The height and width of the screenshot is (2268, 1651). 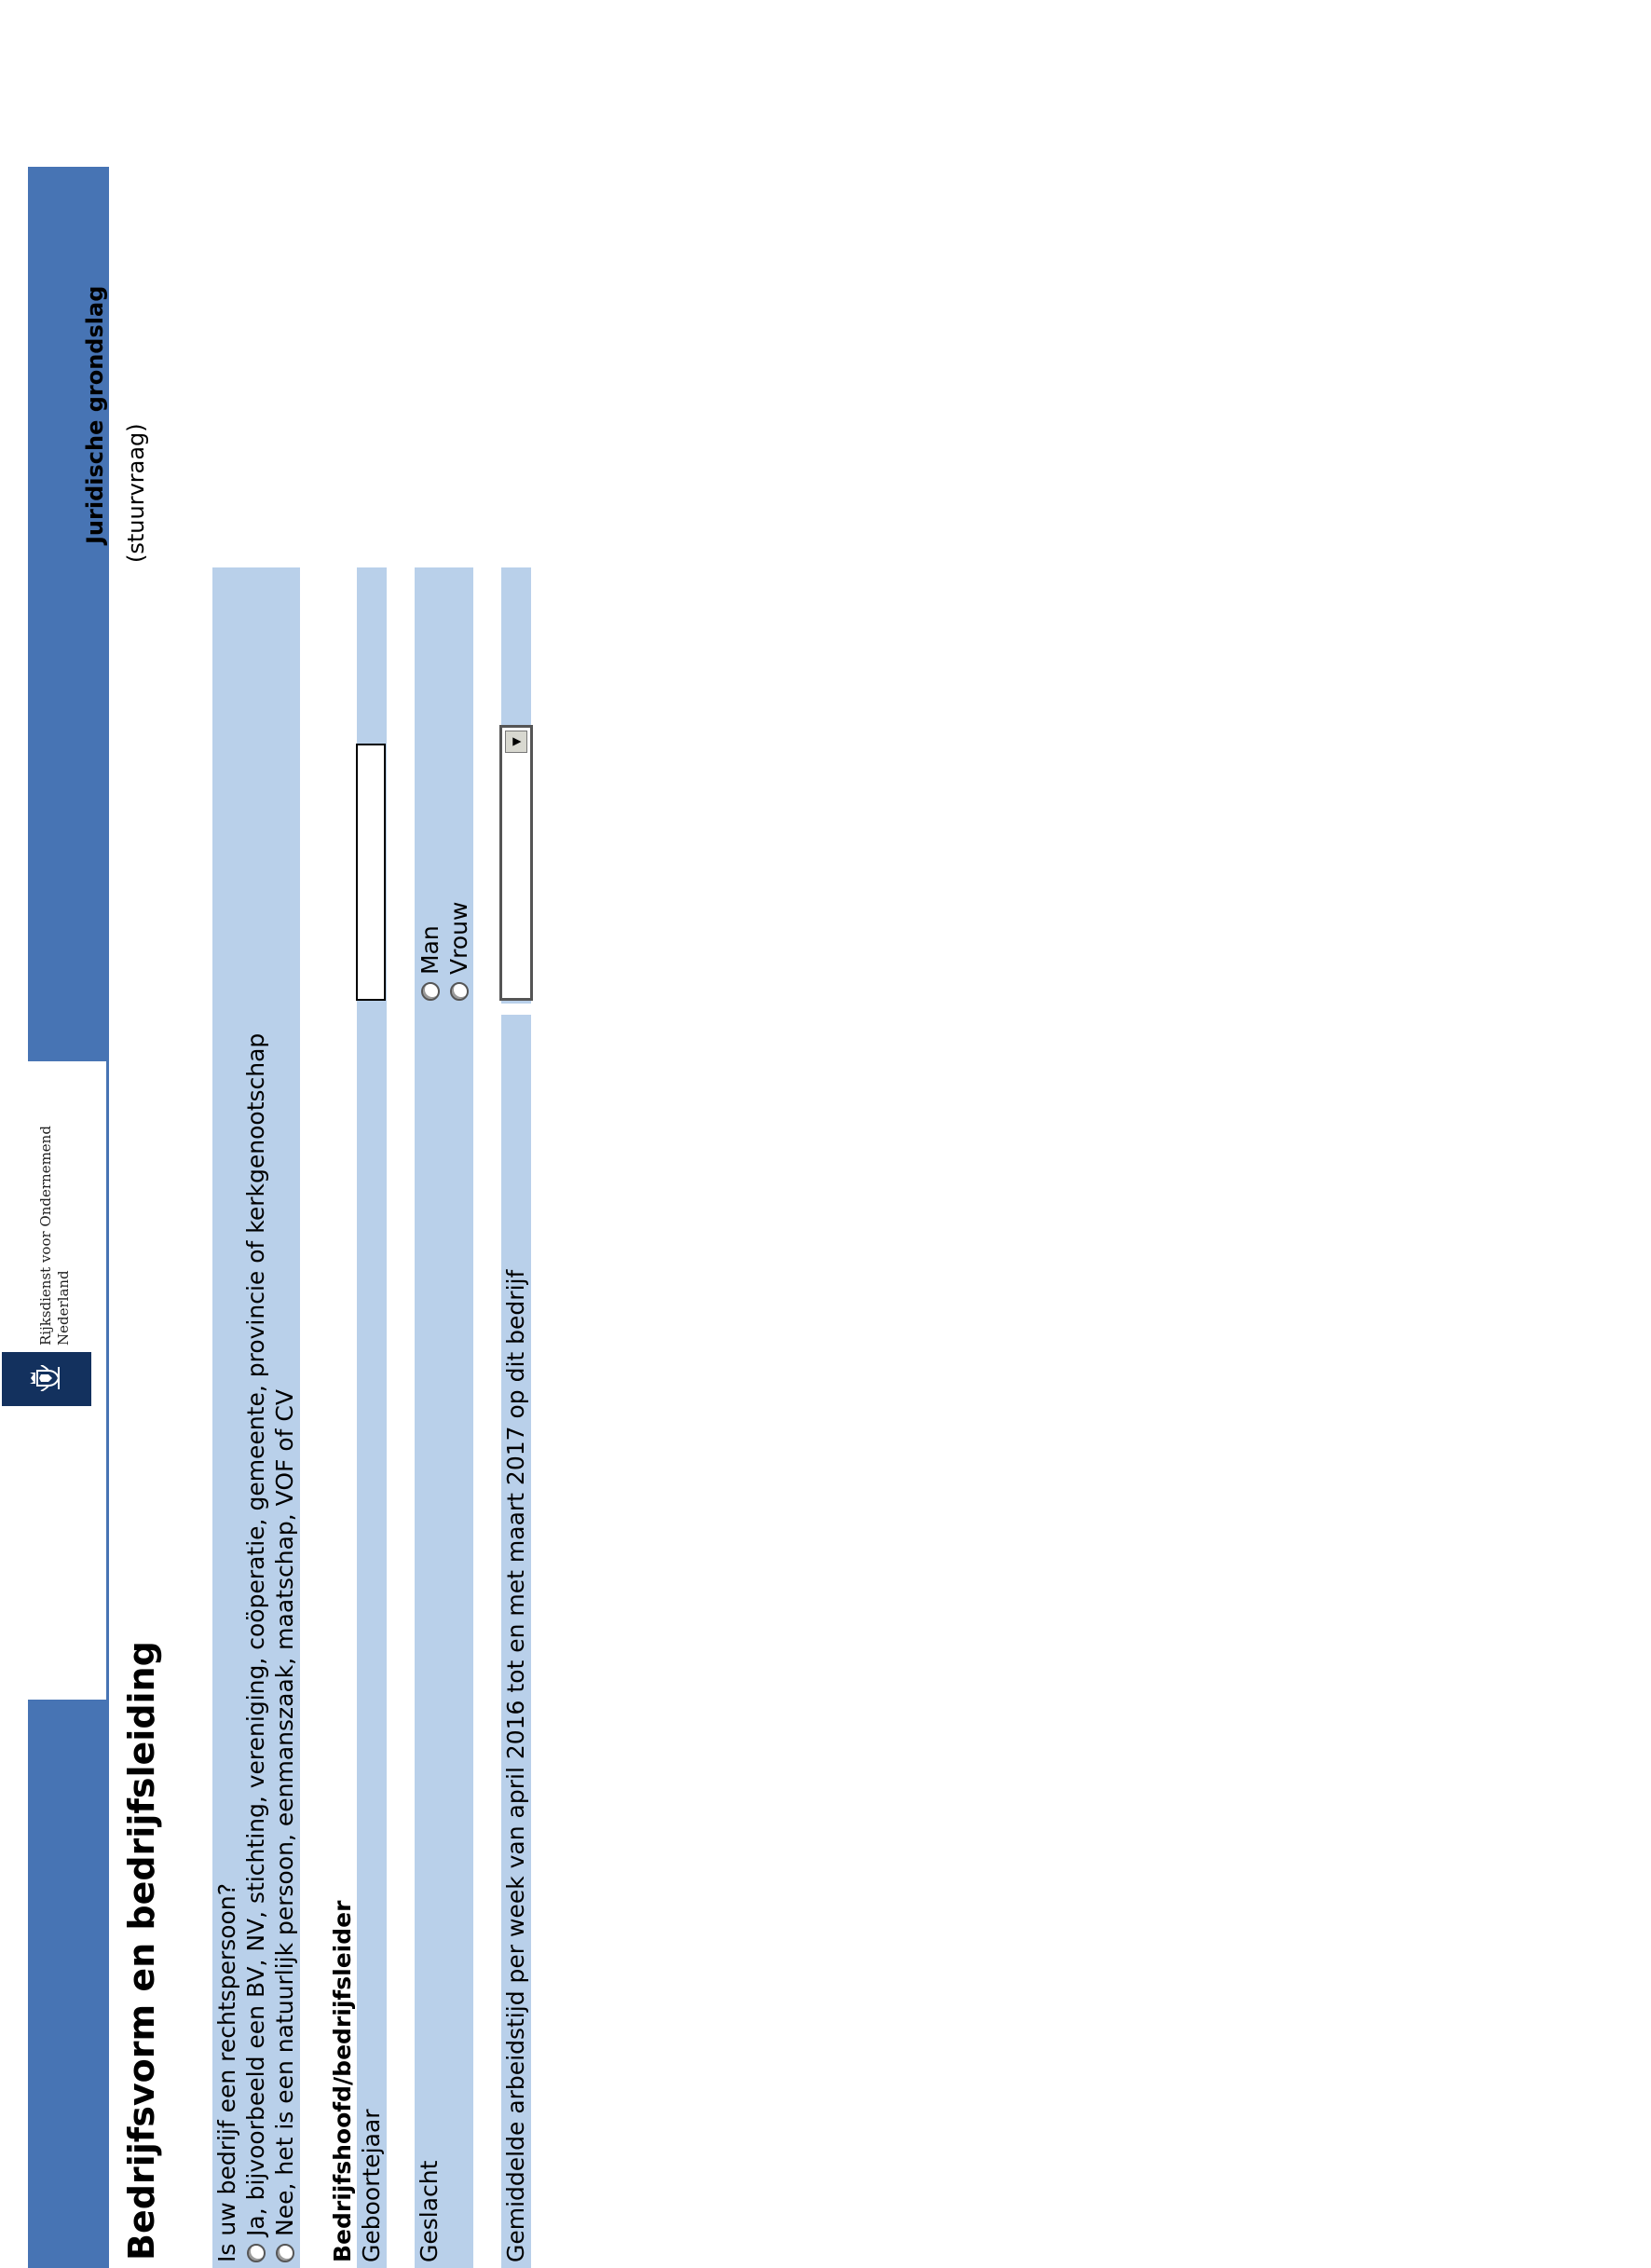 I want to click on header-band-left, so click(x=68, y=1984).